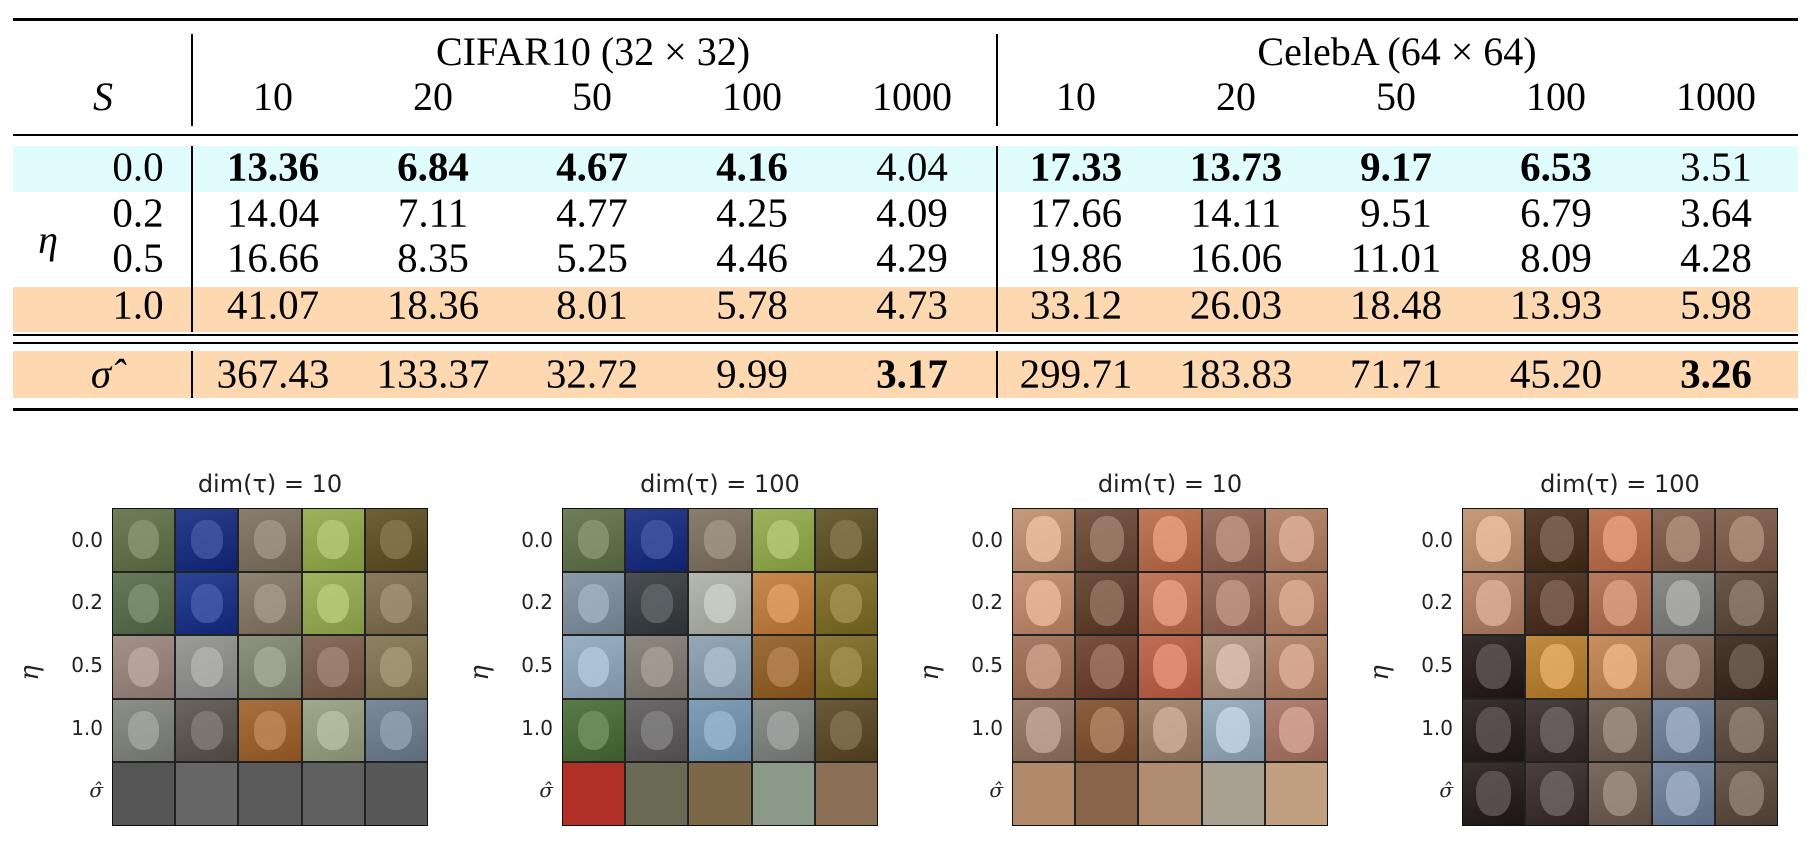 The height and width of the screenshot is (846, 1811). I want to click on fid-cell: 18.36, so click(433, 304).